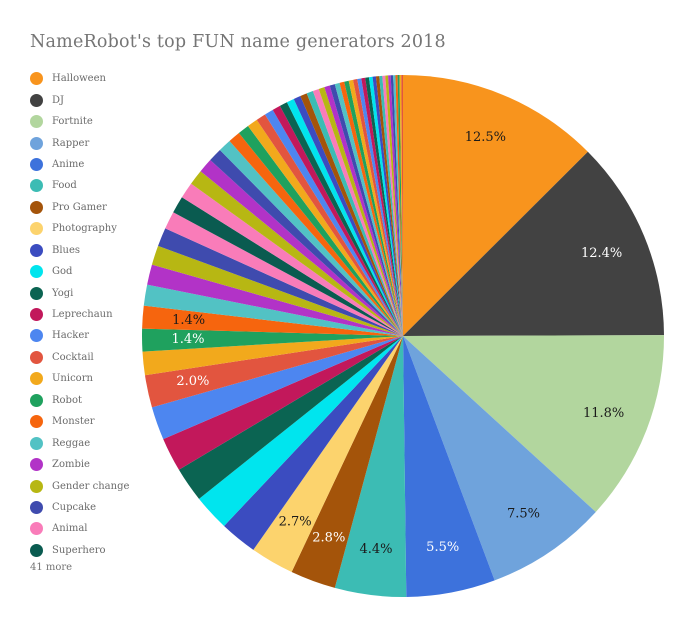 The image size is (700, 627). I want to click on legend-item: Animal, so click(95, 528).